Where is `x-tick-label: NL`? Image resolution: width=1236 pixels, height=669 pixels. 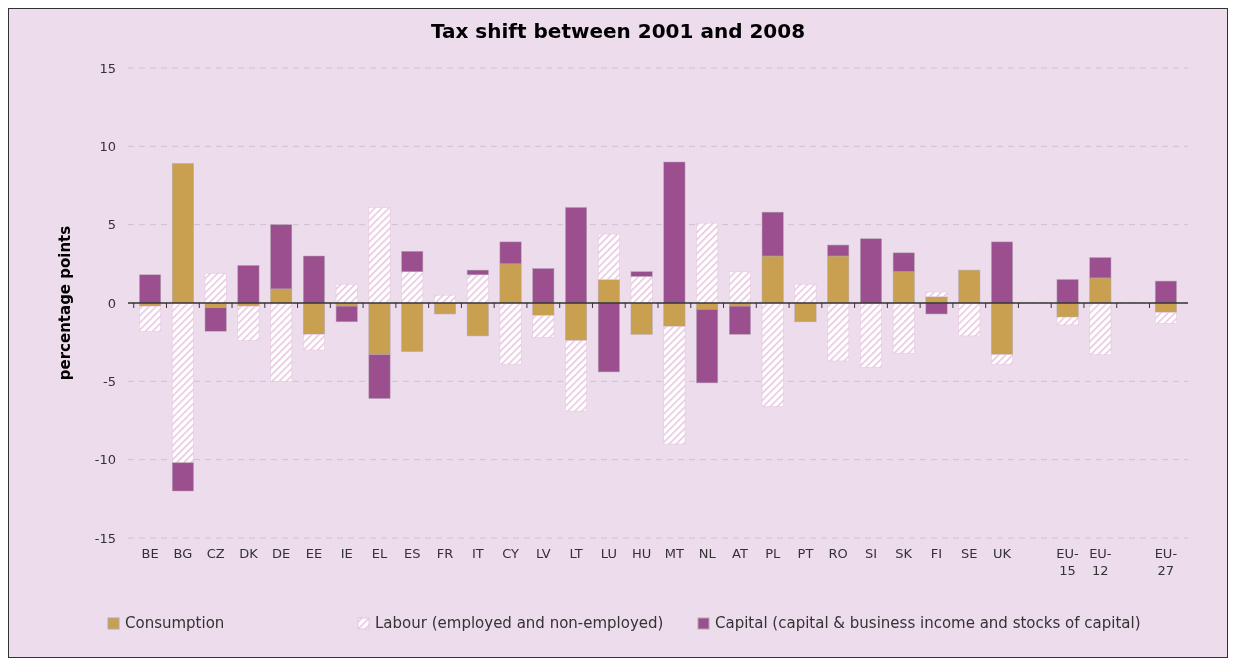
x-tick-label: NL is located at coordinates (707, 553).